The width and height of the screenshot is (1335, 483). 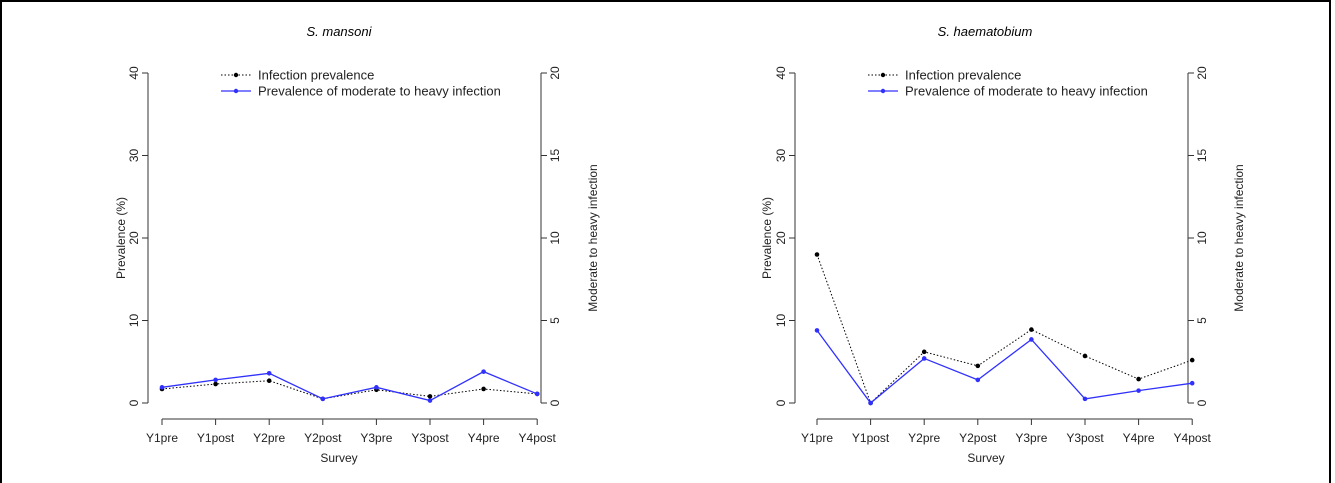 What do you see at coordinates (1330, 481) in the screenshot?
I see `frame-edge-right` at bounding box center [1330, 481].